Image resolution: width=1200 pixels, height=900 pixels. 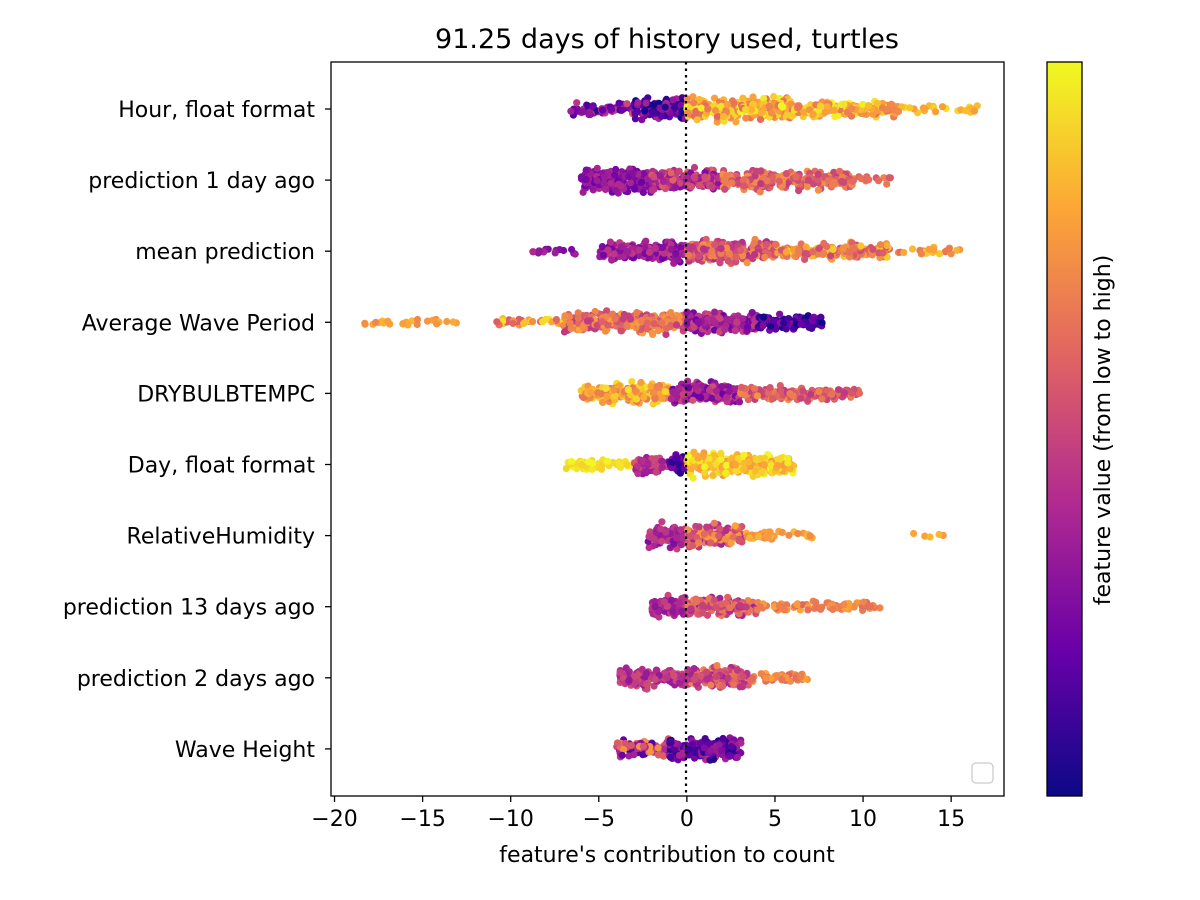 I want to click on x-axis-label: feature's contribution to count, so click(x=667, y=855).